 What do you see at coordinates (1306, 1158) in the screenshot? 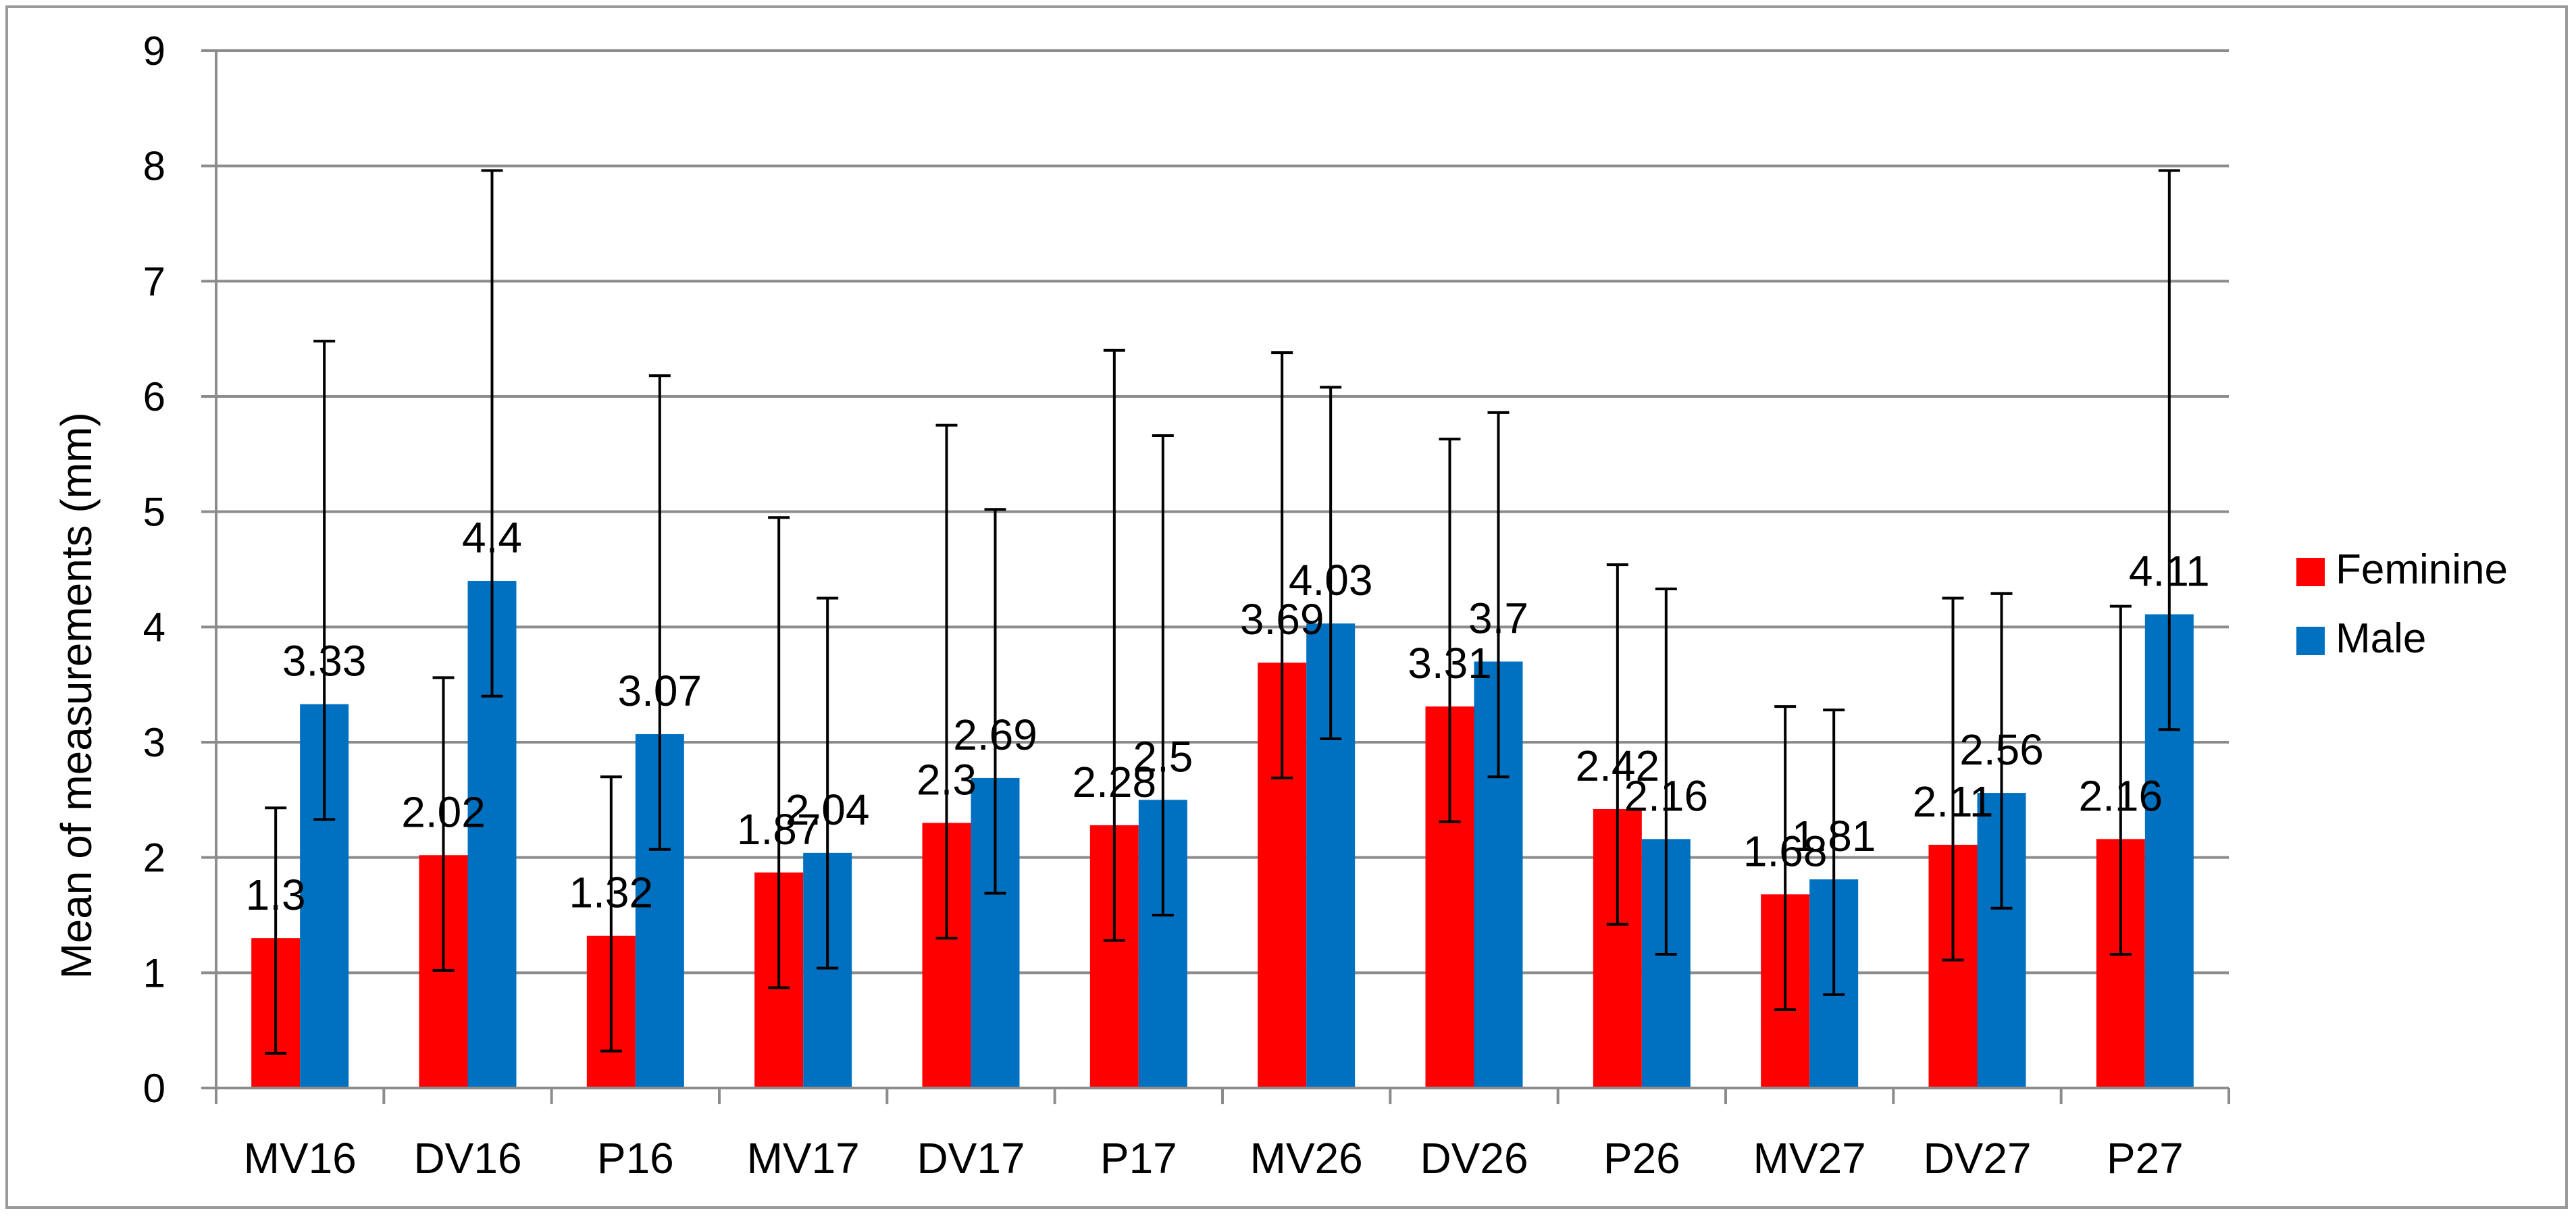
I see `x-tick-label: MV26` at bounding box center [1306, 1158].